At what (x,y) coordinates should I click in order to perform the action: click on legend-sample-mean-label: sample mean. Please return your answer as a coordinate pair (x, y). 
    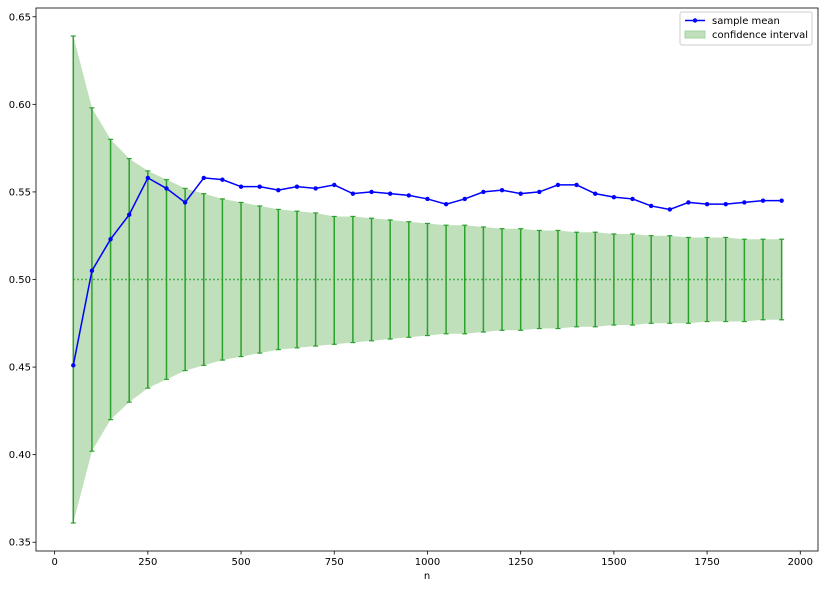
    Looking at the image, I should click on (746, 21).